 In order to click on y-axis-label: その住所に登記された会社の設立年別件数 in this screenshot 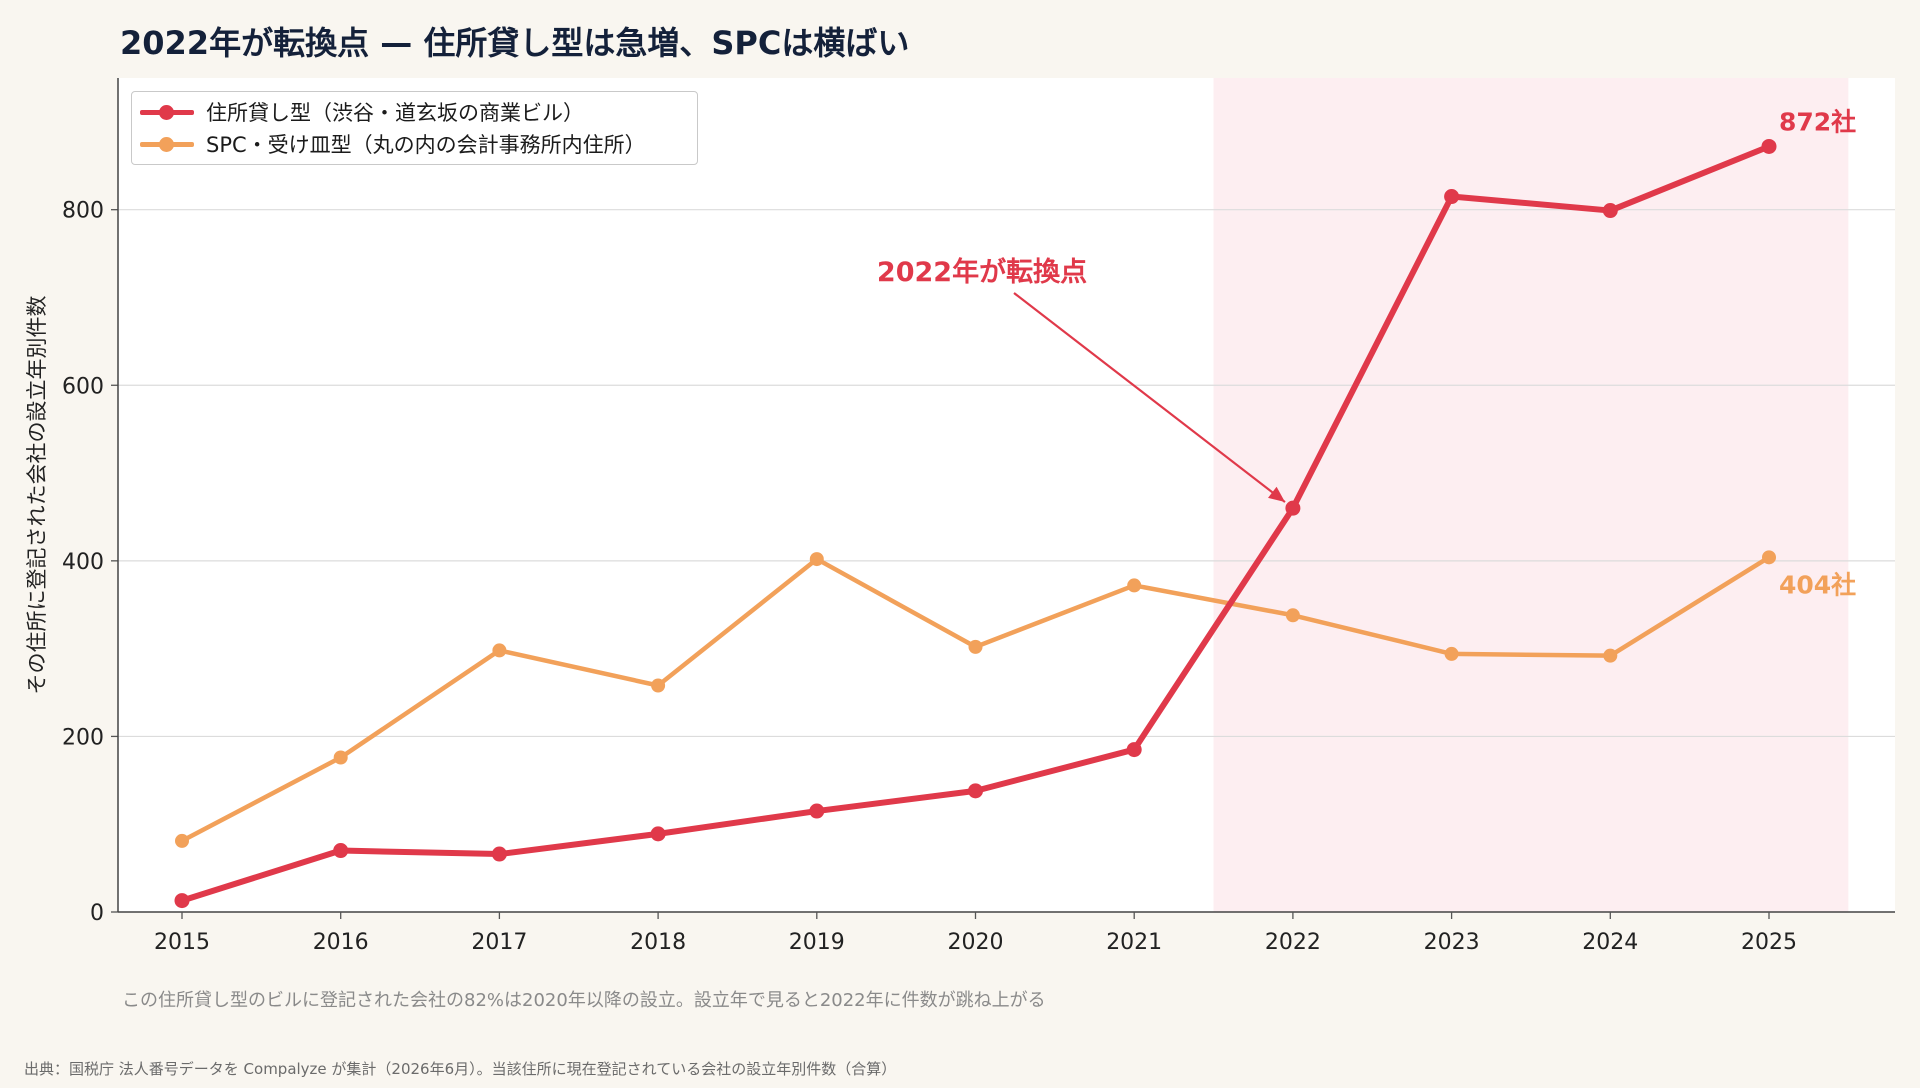, I will do `click(37, 495)`.